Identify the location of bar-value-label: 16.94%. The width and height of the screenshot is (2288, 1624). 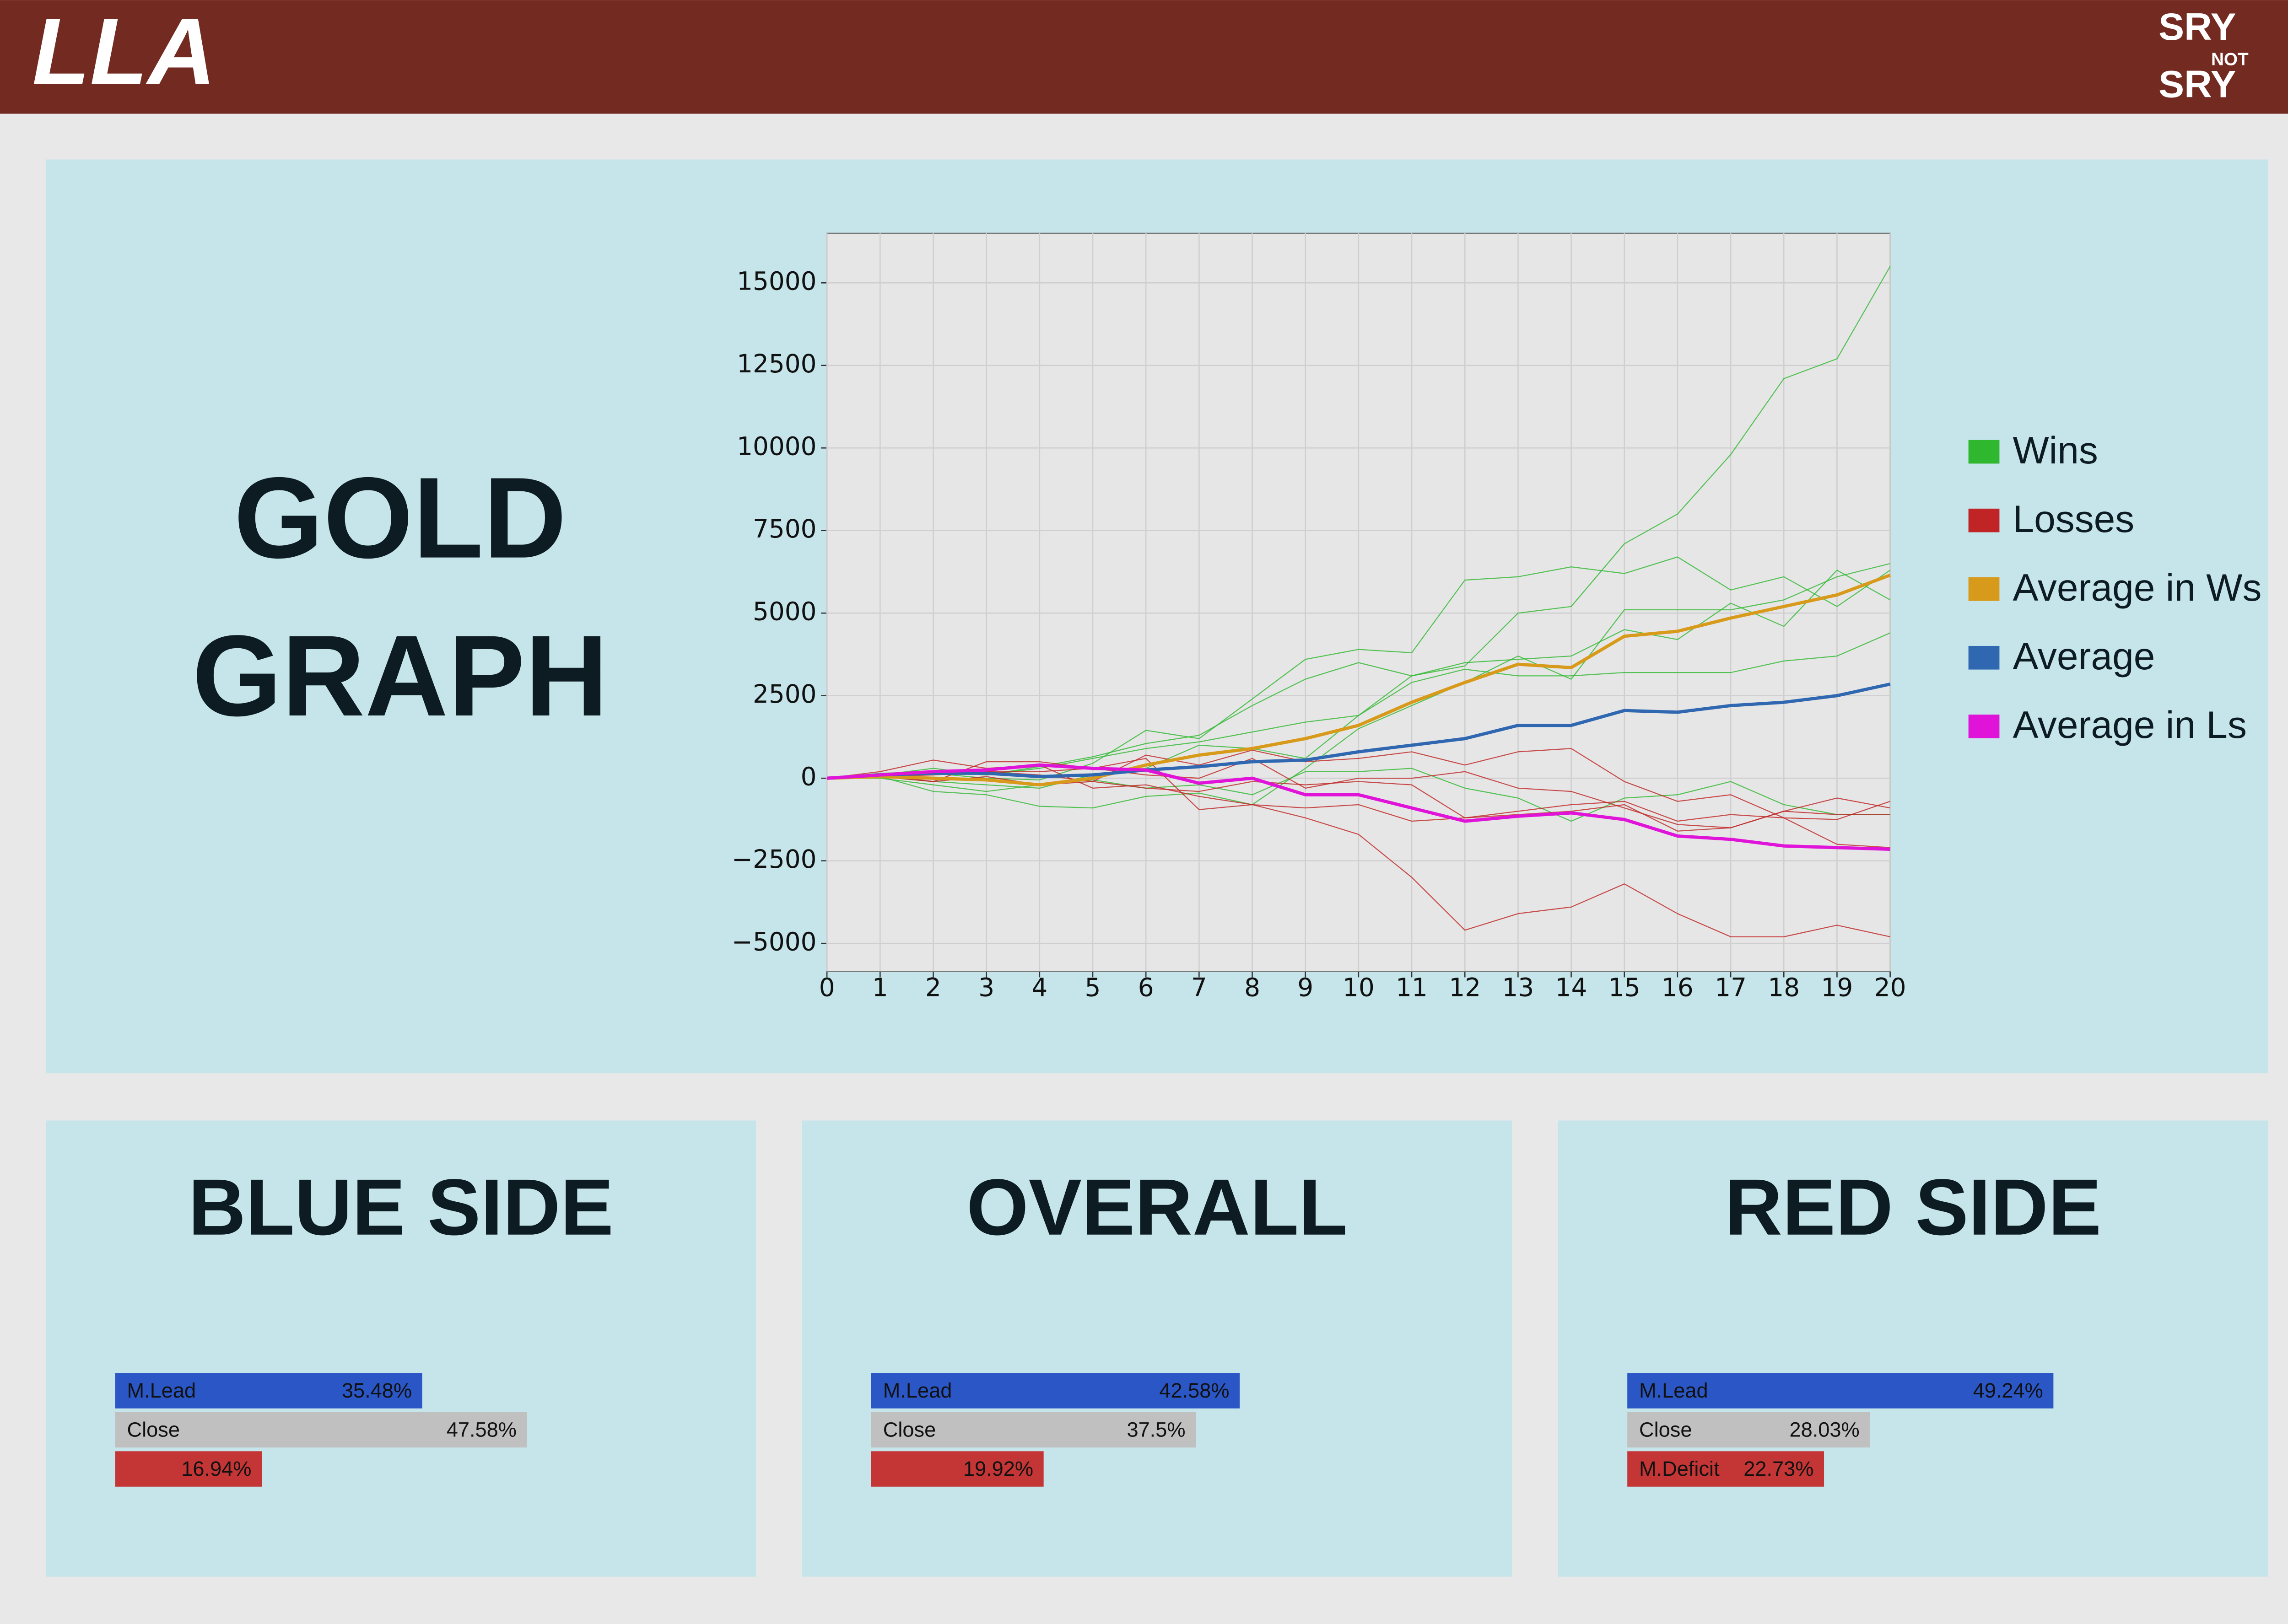
(216, 1468).